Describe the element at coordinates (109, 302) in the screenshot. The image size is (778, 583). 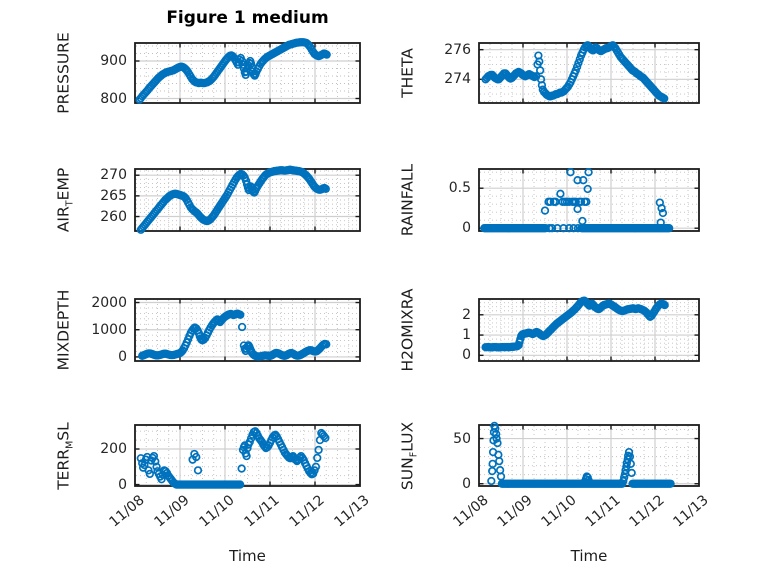
I see `y-tick-label: 2000` at that location.